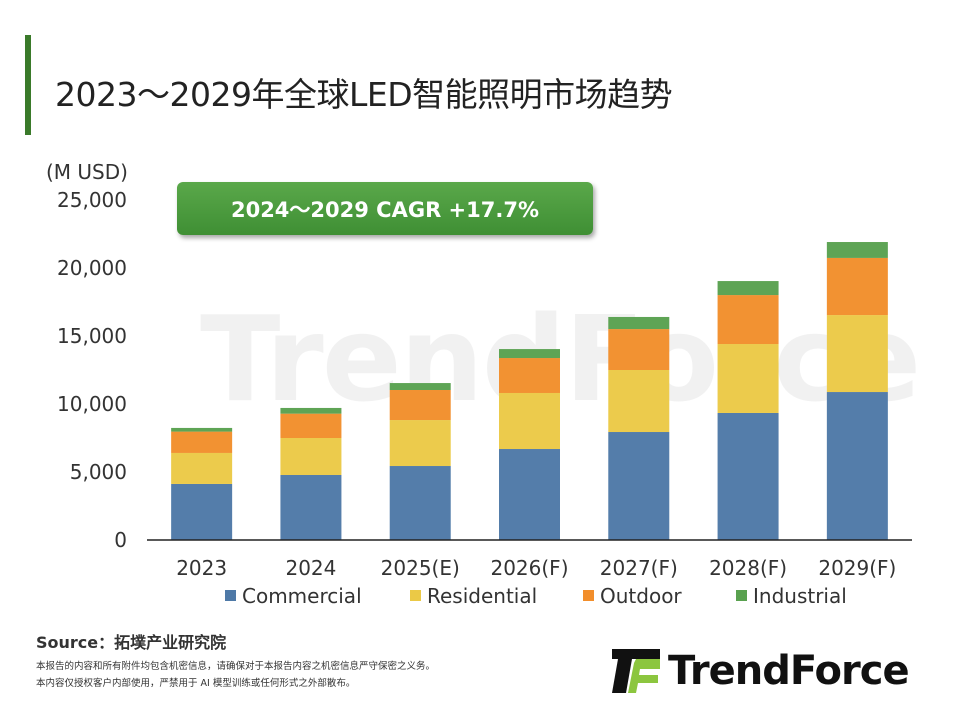 This screenshot has width=960, height=720. I want to click on y-tick-label: 0, so click(120, 540).